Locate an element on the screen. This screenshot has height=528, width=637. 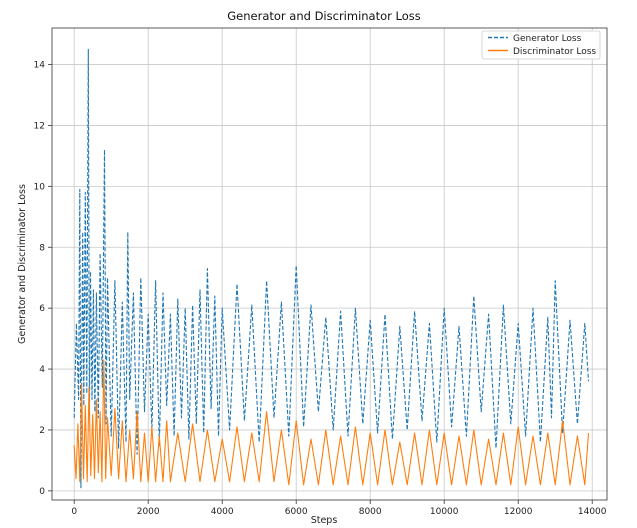
legend-label-generator: Generator Loss is located at coordinates (547, 39).